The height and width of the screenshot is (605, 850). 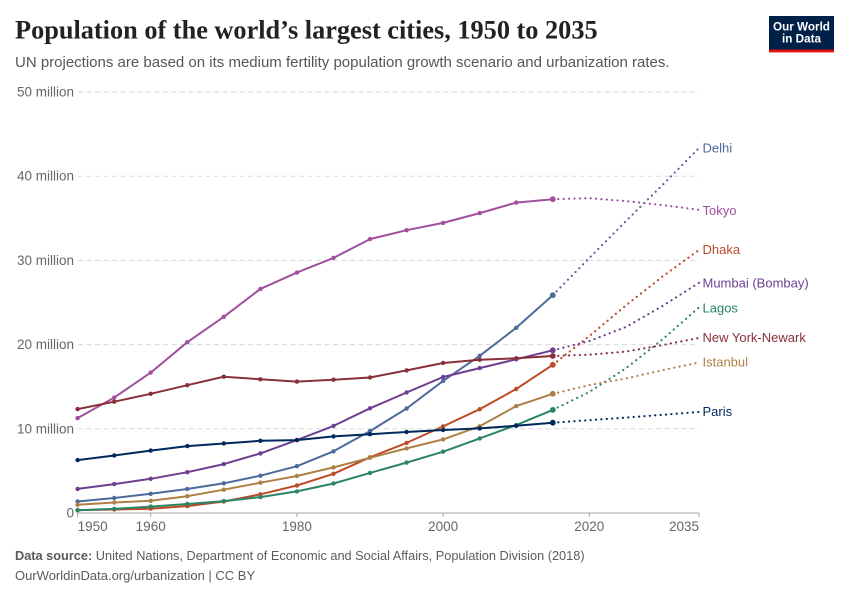 I want to click on svg-text: Tokyo, so click(x=720, y=210).